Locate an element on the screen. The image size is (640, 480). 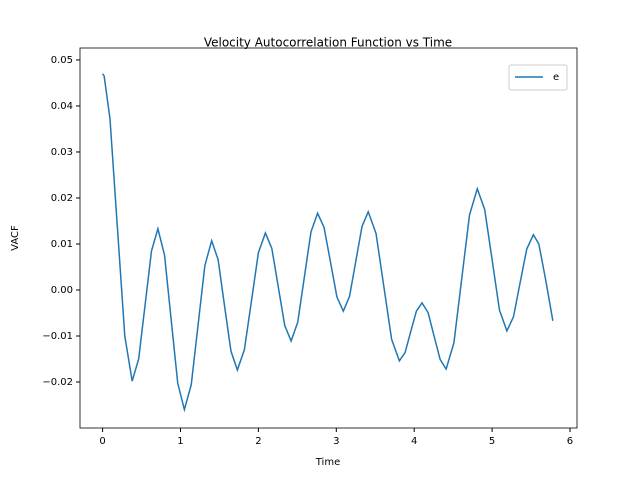
y-tick-label: 0.04 is located at coordinates (62, 106).